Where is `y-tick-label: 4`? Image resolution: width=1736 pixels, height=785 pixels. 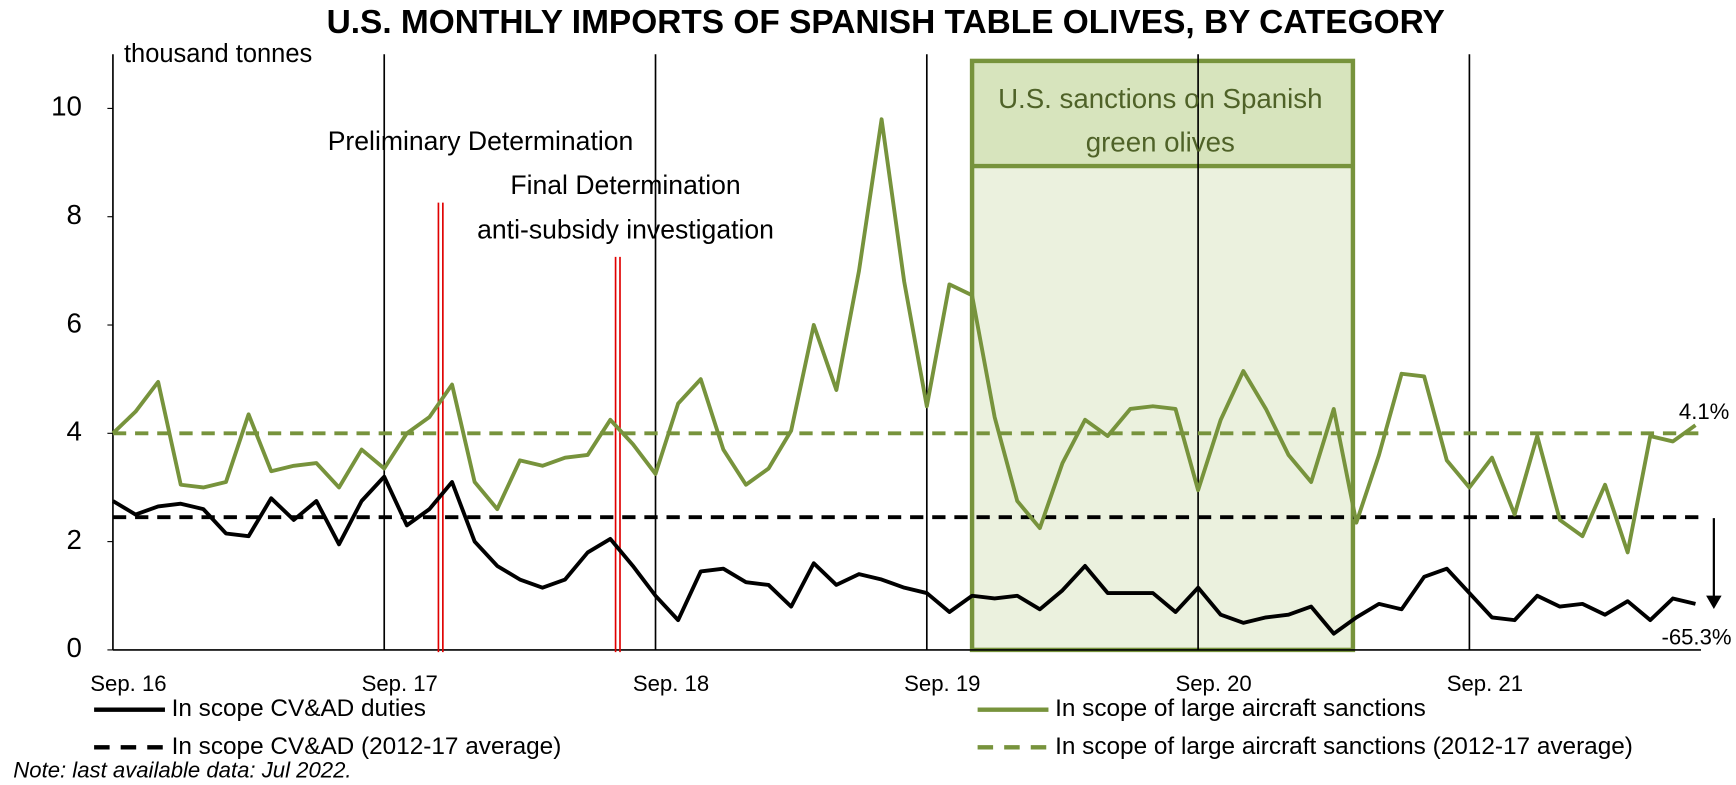 y-tick-label: 4 is located at coordinates (74, 431).